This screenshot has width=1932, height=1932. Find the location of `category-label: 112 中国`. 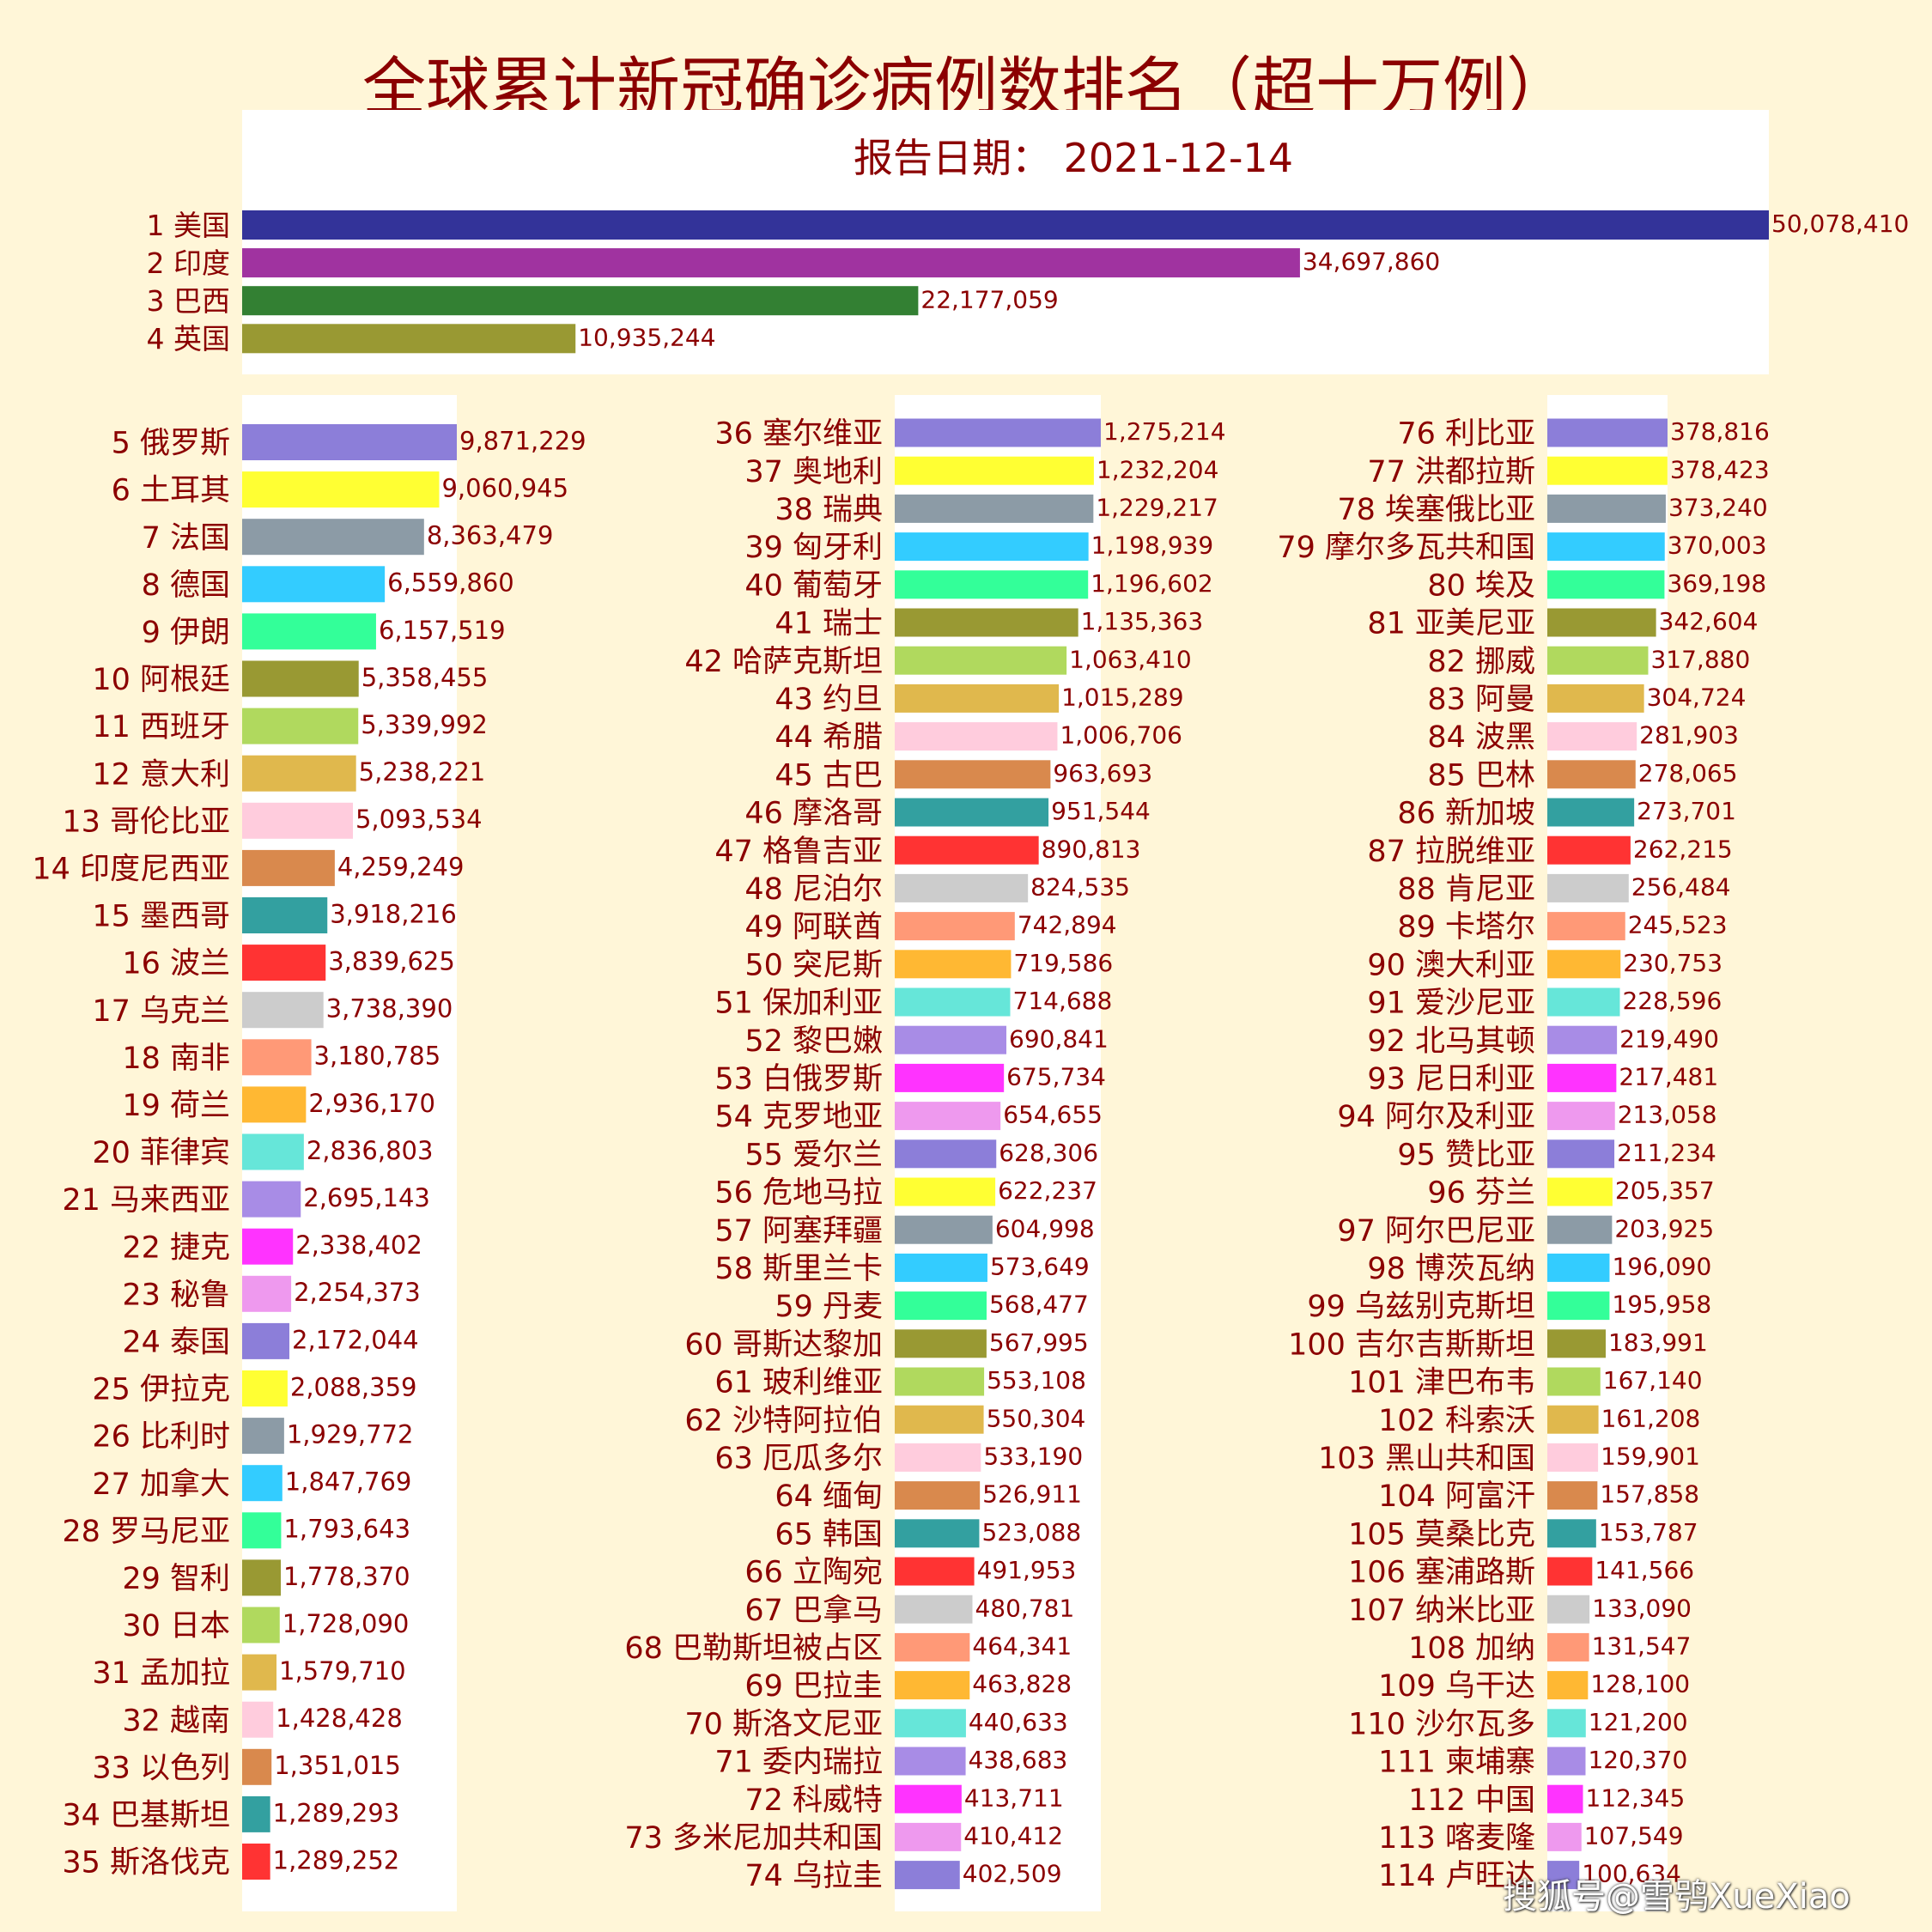

category-label: 112 中国 is located at coordinates (1471, 1800).